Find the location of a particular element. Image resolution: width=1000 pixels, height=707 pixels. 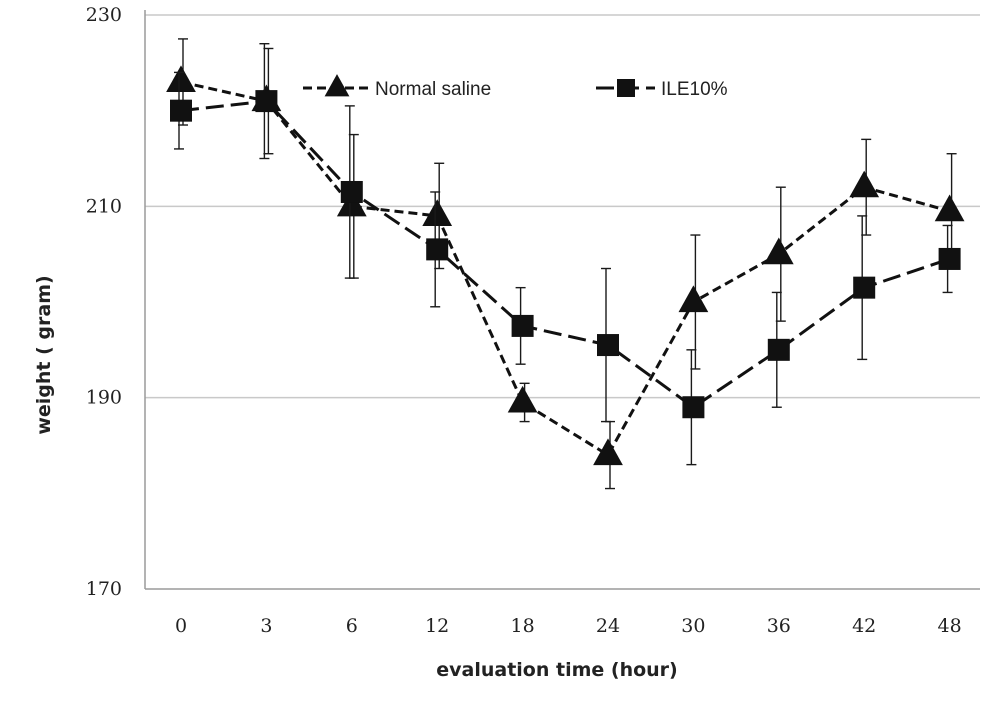

legend-label-2: ILE10% is located at coordinates (694, 89).